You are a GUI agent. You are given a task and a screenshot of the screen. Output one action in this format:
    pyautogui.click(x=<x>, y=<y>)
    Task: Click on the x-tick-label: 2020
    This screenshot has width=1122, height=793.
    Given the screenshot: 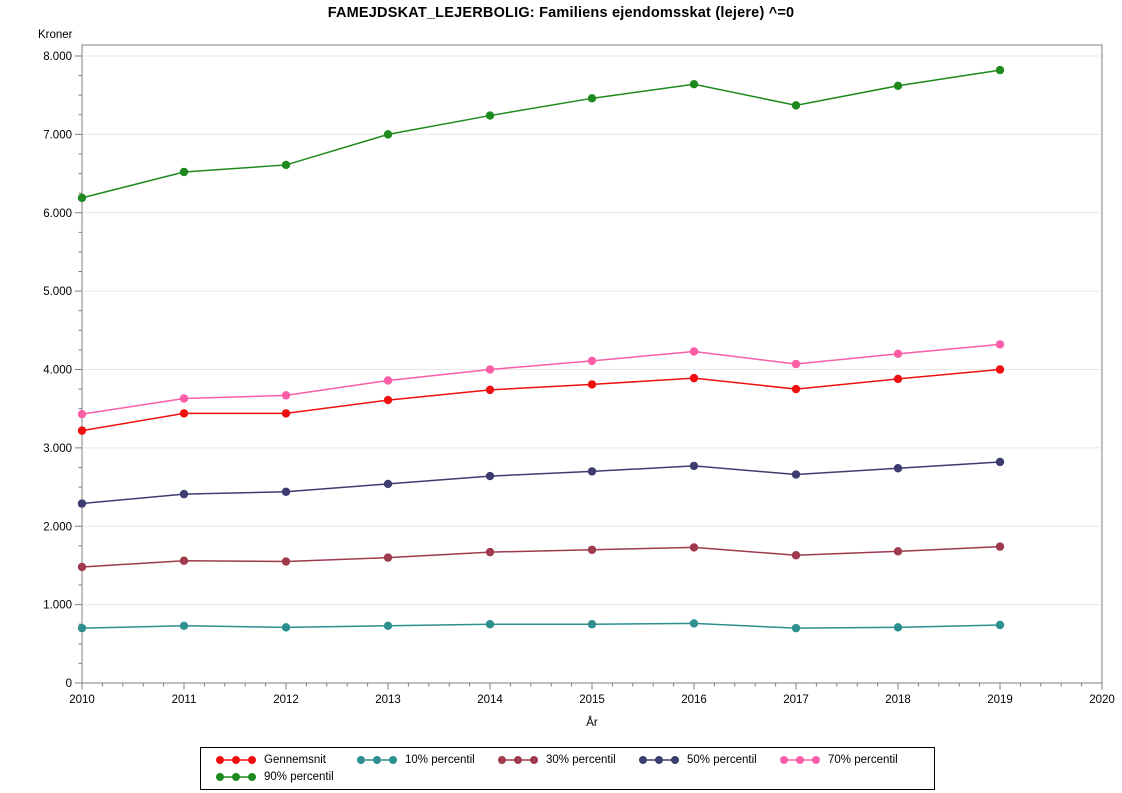 What is the action you would take?
    pyautogui.click(x=1102, y=700)
    